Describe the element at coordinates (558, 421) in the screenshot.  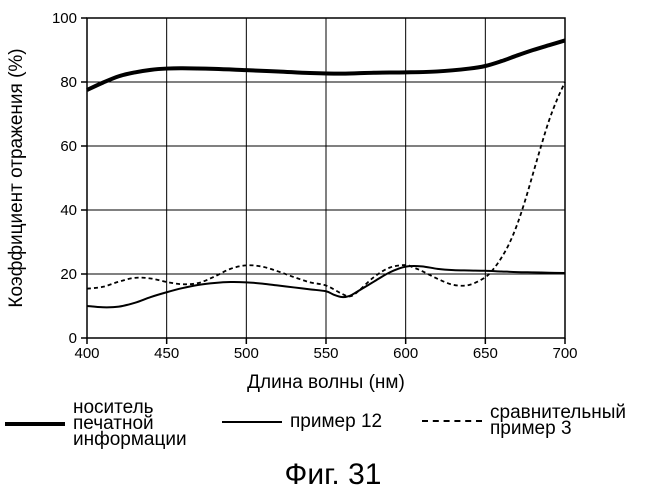
I see `legend-label-comparative-example-3: сравнительный пример 3` at that location.